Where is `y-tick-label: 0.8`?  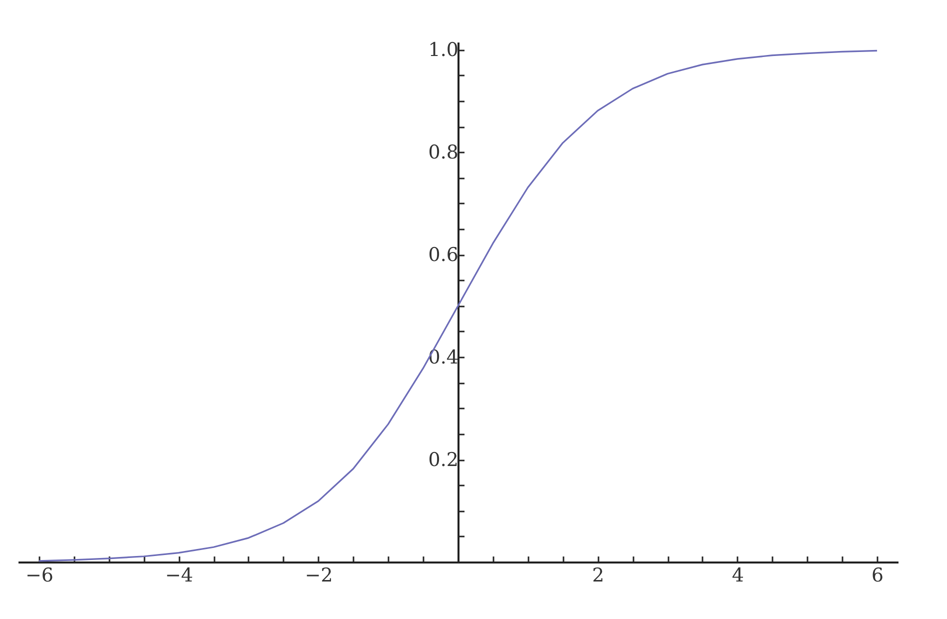
y-tick-label: 0.8 is located at coordinates (443, 153).